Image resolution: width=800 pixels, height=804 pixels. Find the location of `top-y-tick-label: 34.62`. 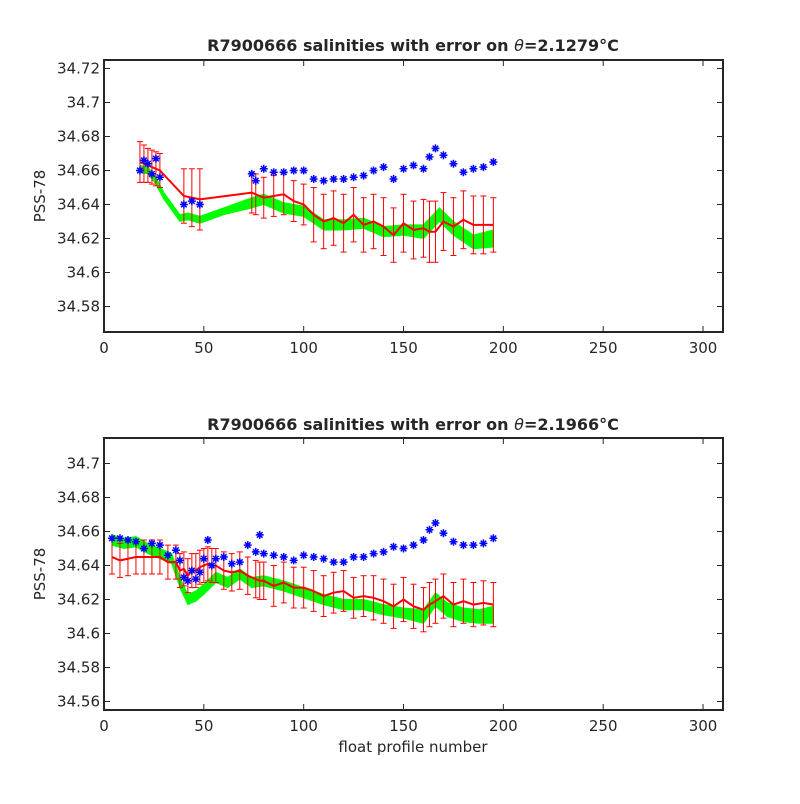

top-y-tick-label: 34.62 is located at coordinates (78, 239).